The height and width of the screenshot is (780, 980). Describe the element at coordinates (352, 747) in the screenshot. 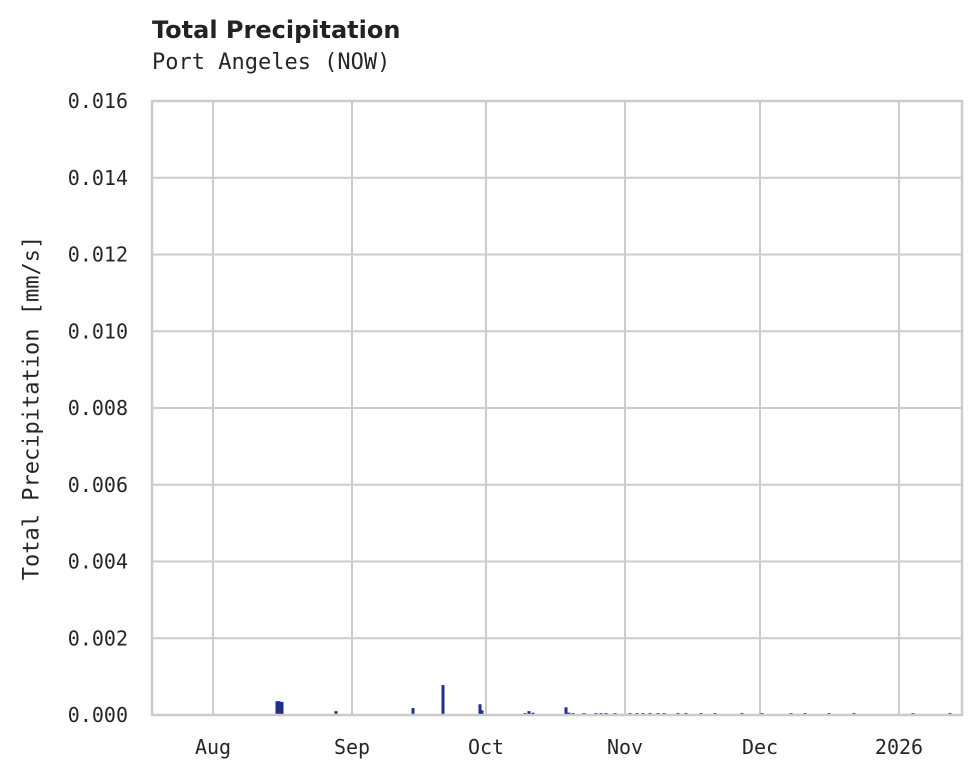

I see `x-tick-label: Sep` at that location.